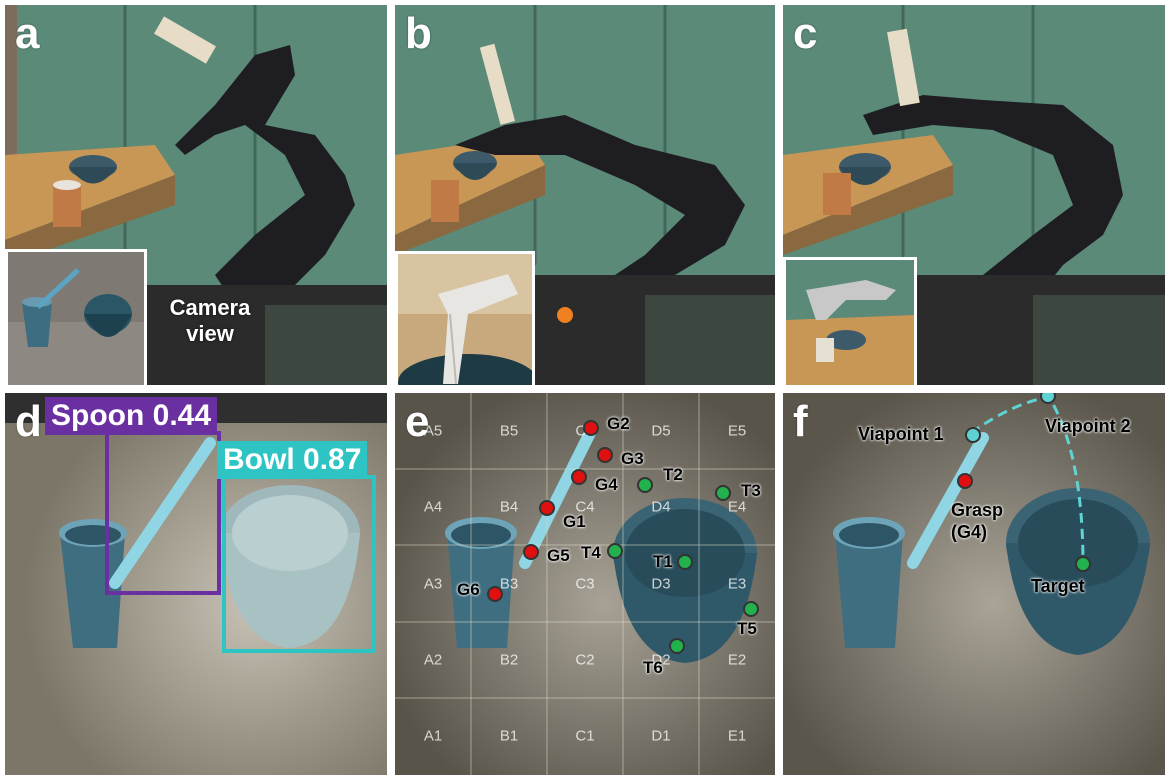 The width and height of the screenshot is (1170, 780). Describe the element at coordinates (632, 458) in the screenshot. I see `grasp-label-g3: G3` at that location.